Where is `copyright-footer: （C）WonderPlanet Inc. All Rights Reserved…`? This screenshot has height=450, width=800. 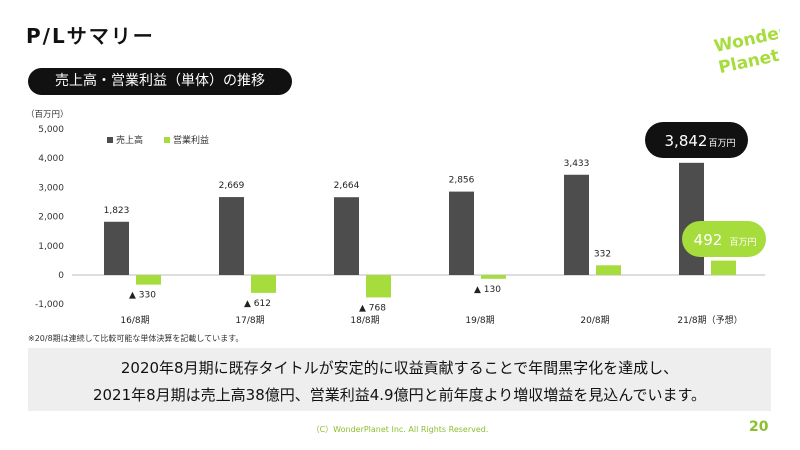 copyright-footer: （C）WonderPlanet Inc. All Rights Reserved… is located at coordinates (400, 429).